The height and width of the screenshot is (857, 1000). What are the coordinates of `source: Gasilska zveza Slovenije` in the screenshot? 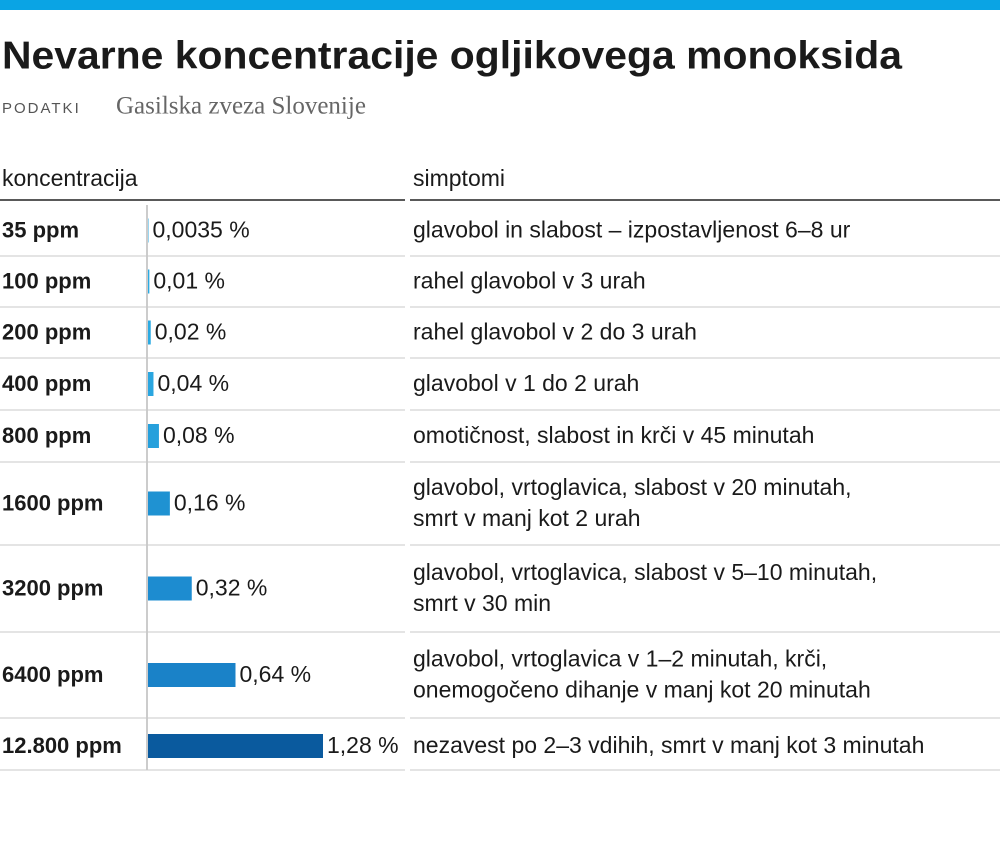 It's located at (241, 106).